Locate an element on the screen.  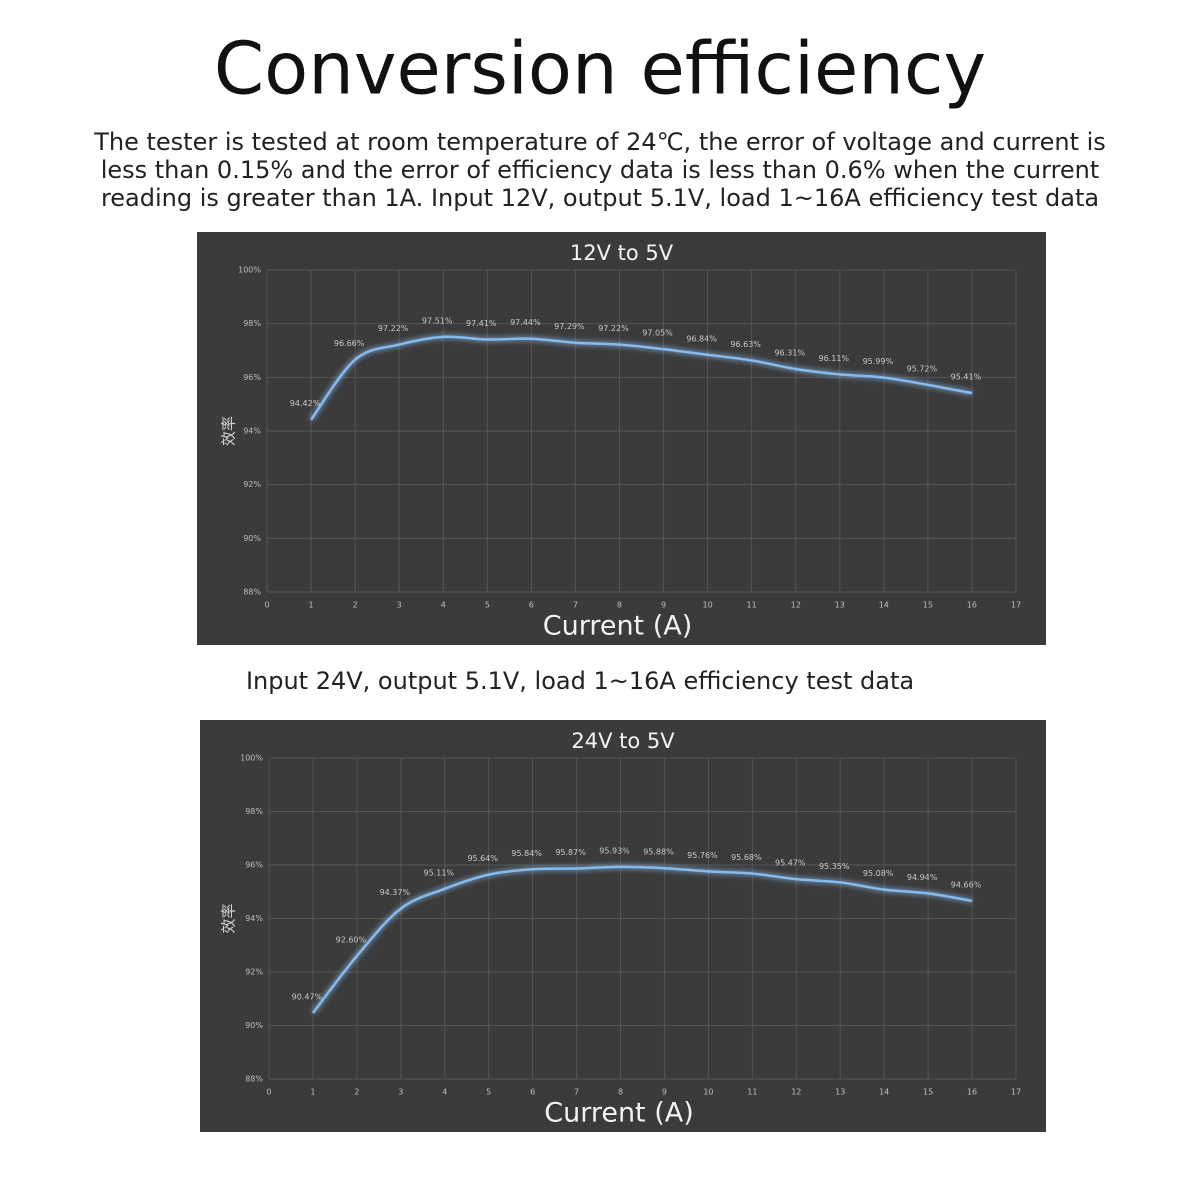
value-label: 97.44% is located at coordinates (525, 322).